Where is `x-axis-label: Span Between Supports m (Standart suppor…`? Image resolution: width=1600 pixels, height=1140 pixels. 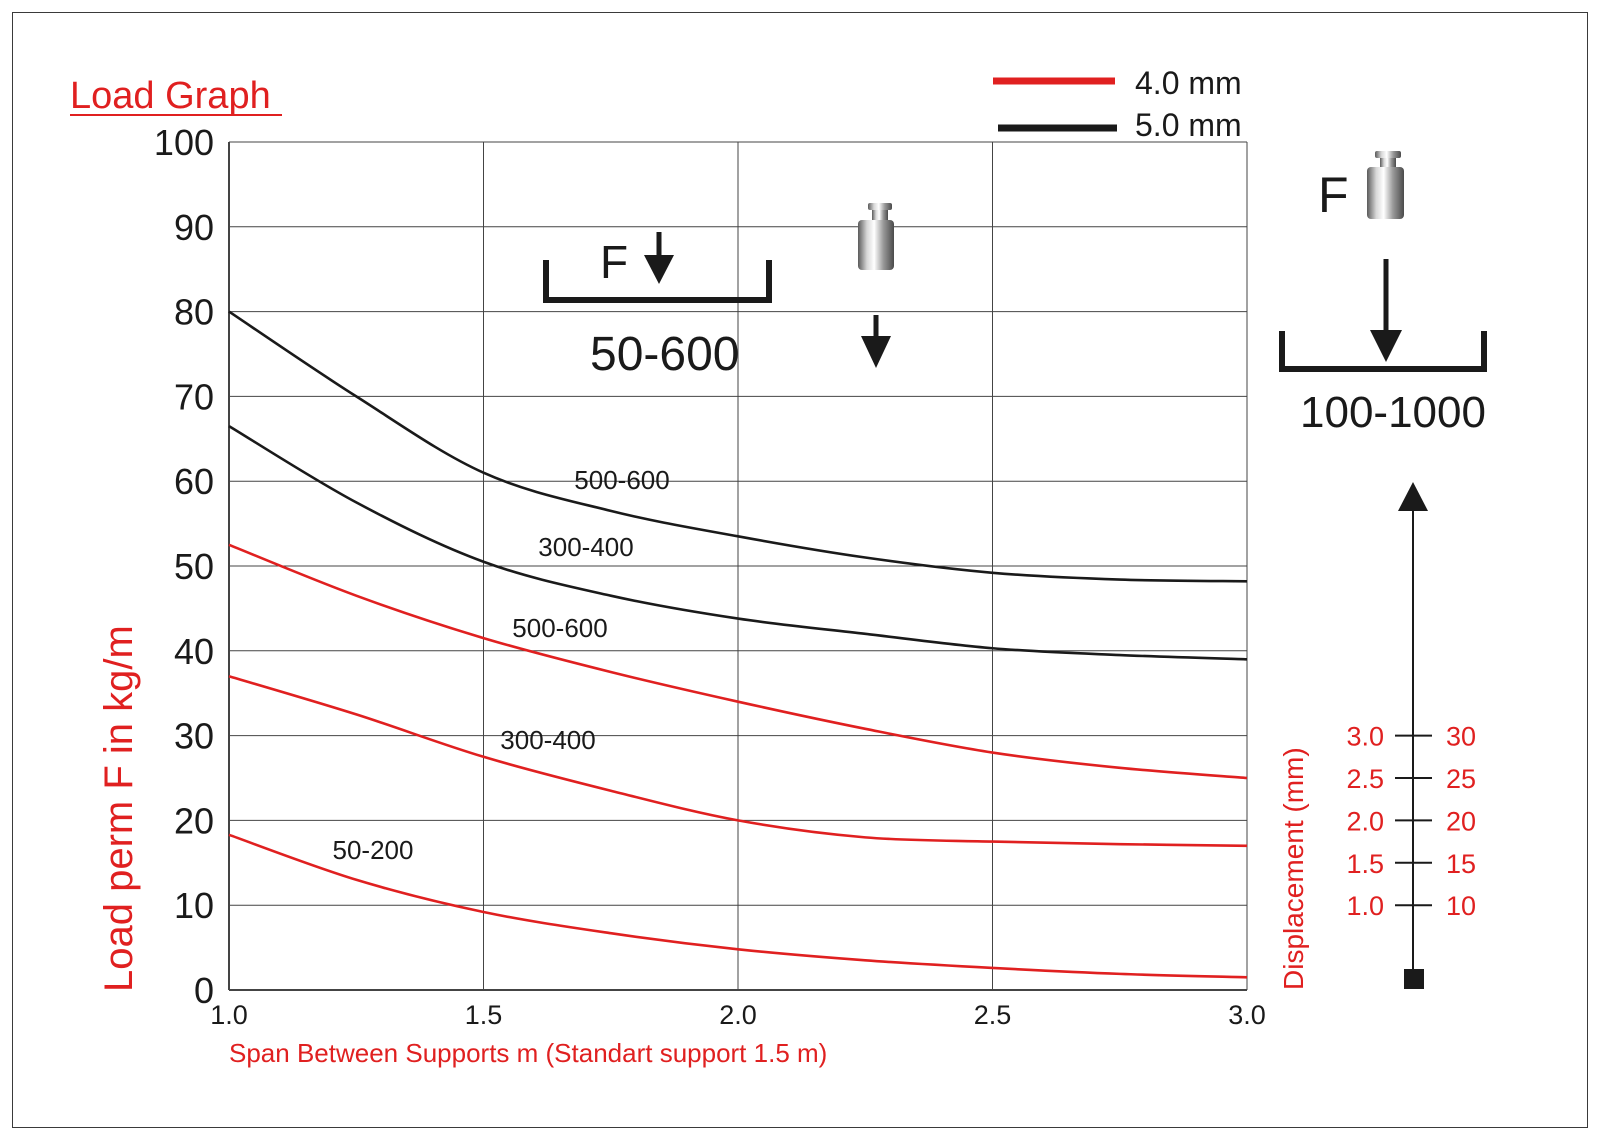 x-axis-label: Span Between Supports m (Standart suppor… is located at coordinates (528, 1053).